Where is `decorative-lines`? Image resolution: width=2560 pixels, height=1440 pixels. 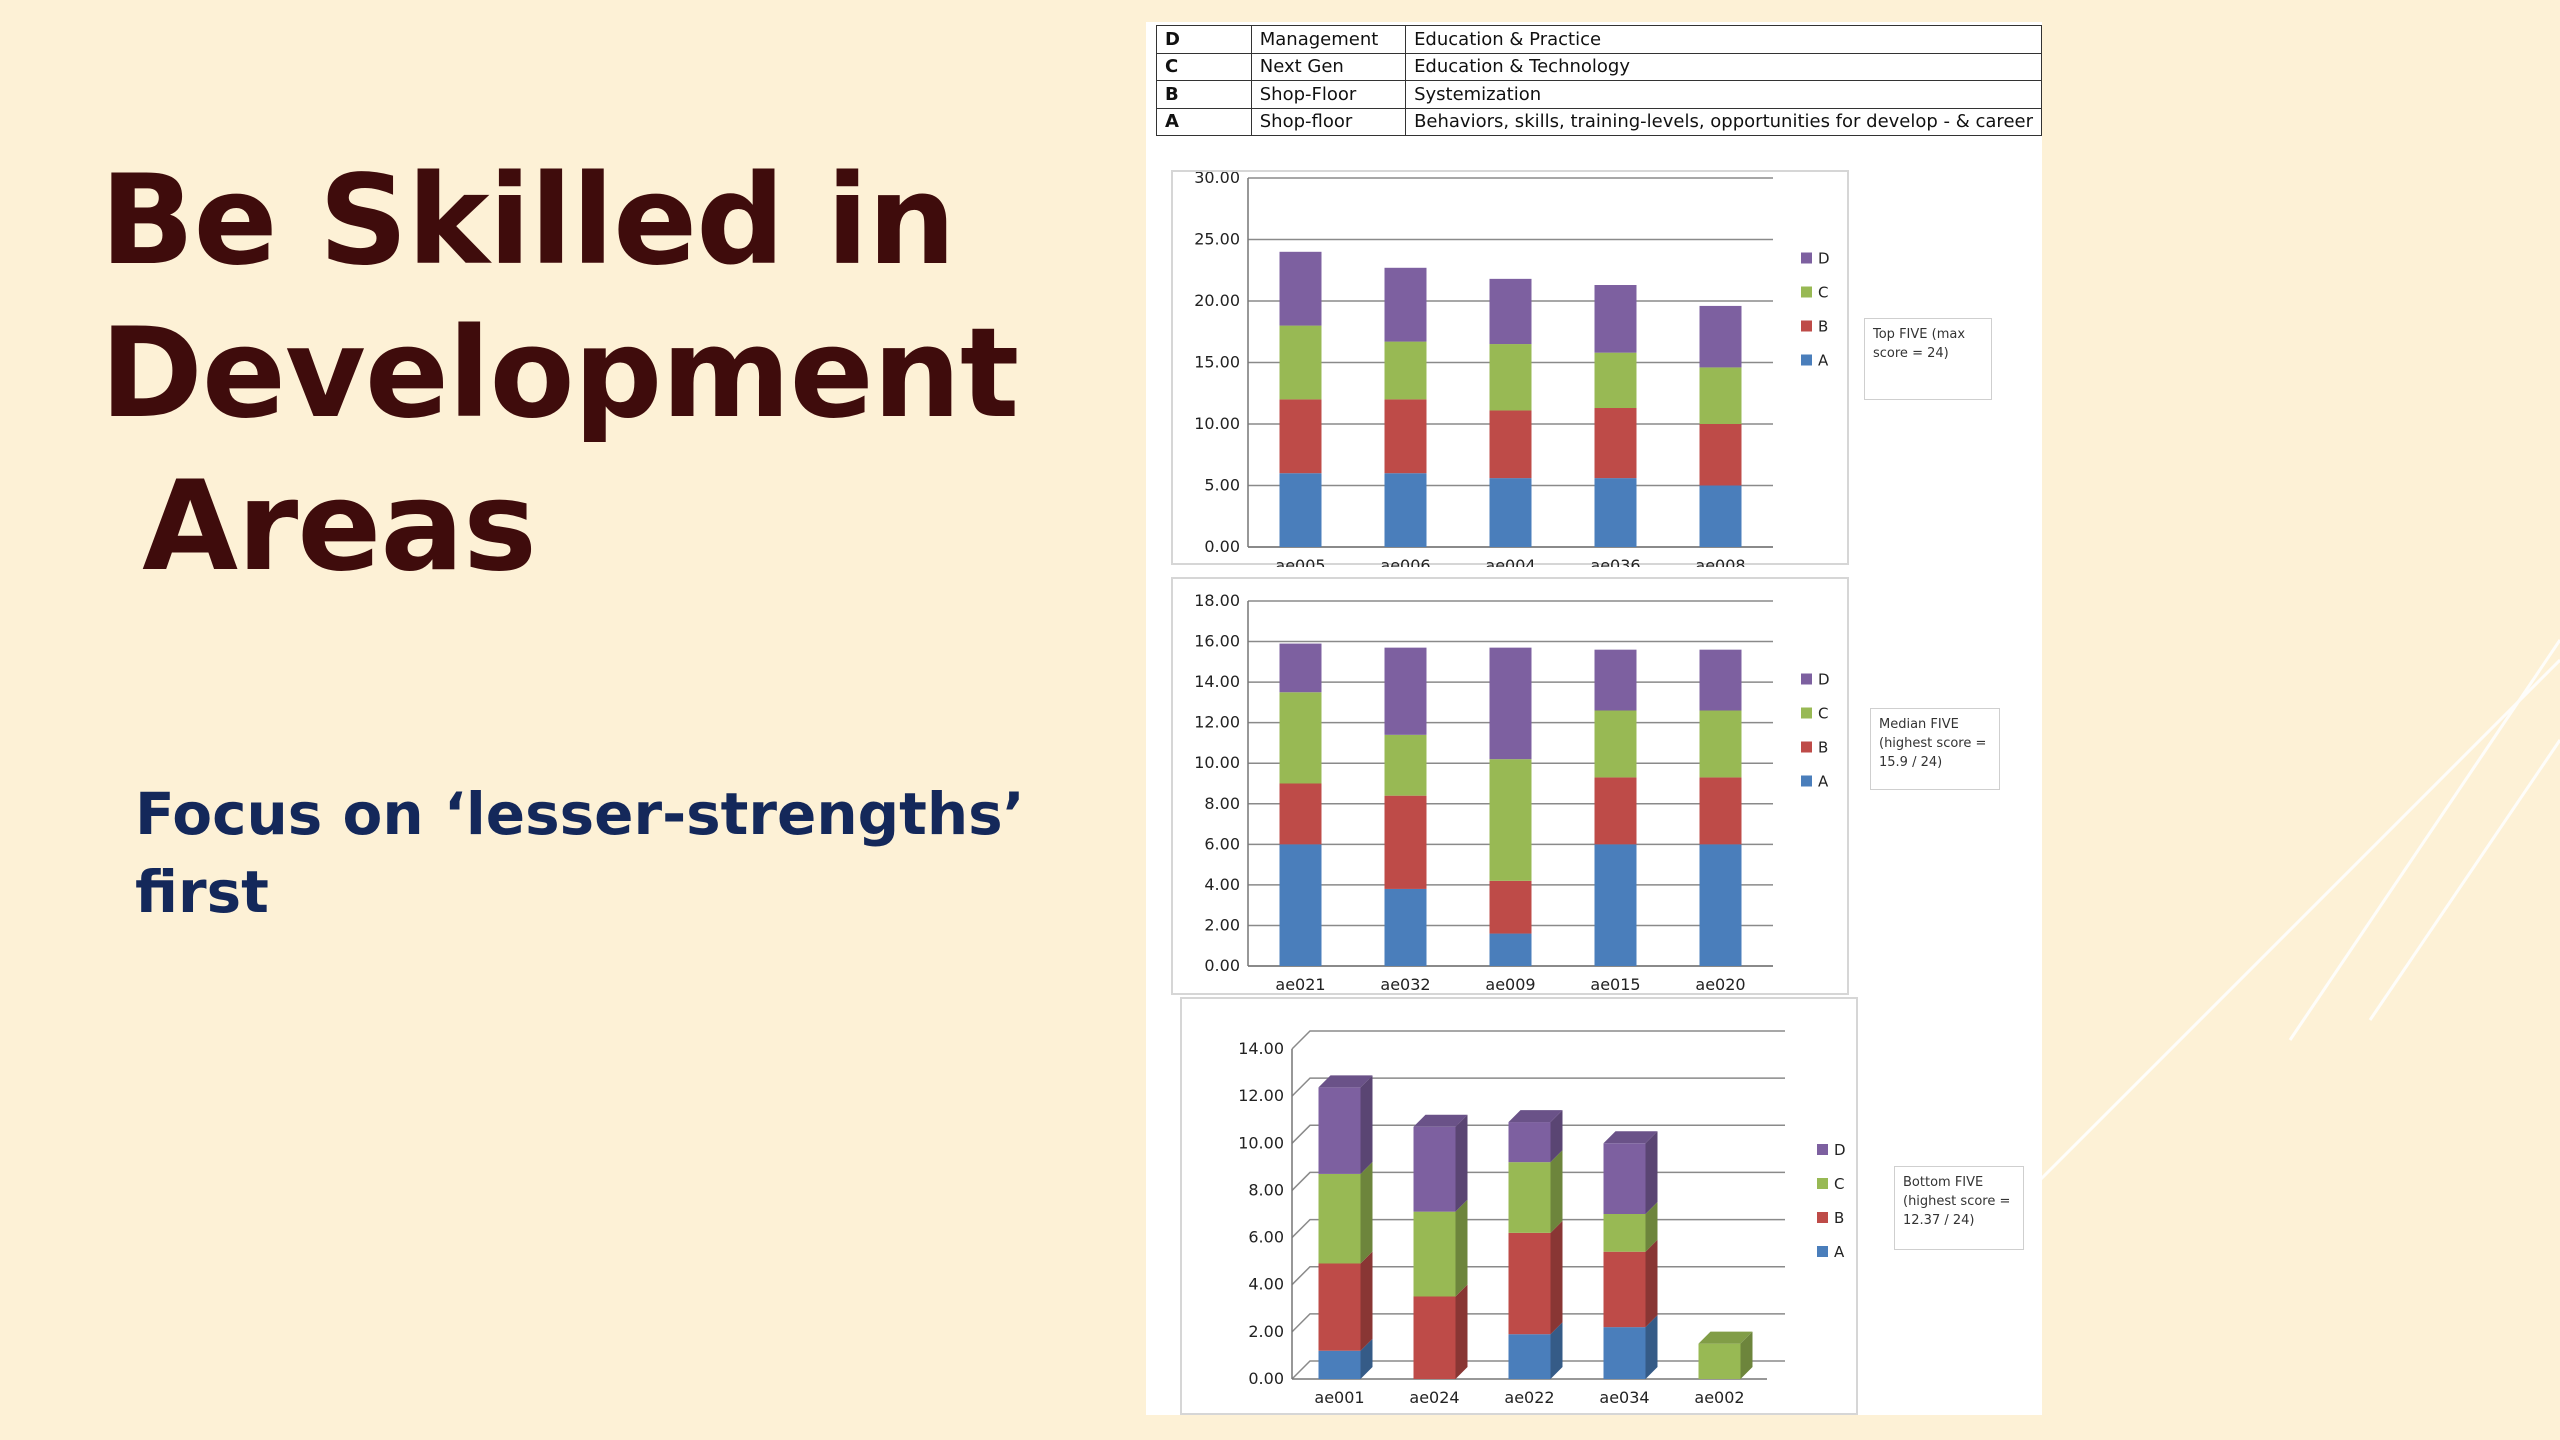
decorative-lines is located at coordinates (2300, 910).